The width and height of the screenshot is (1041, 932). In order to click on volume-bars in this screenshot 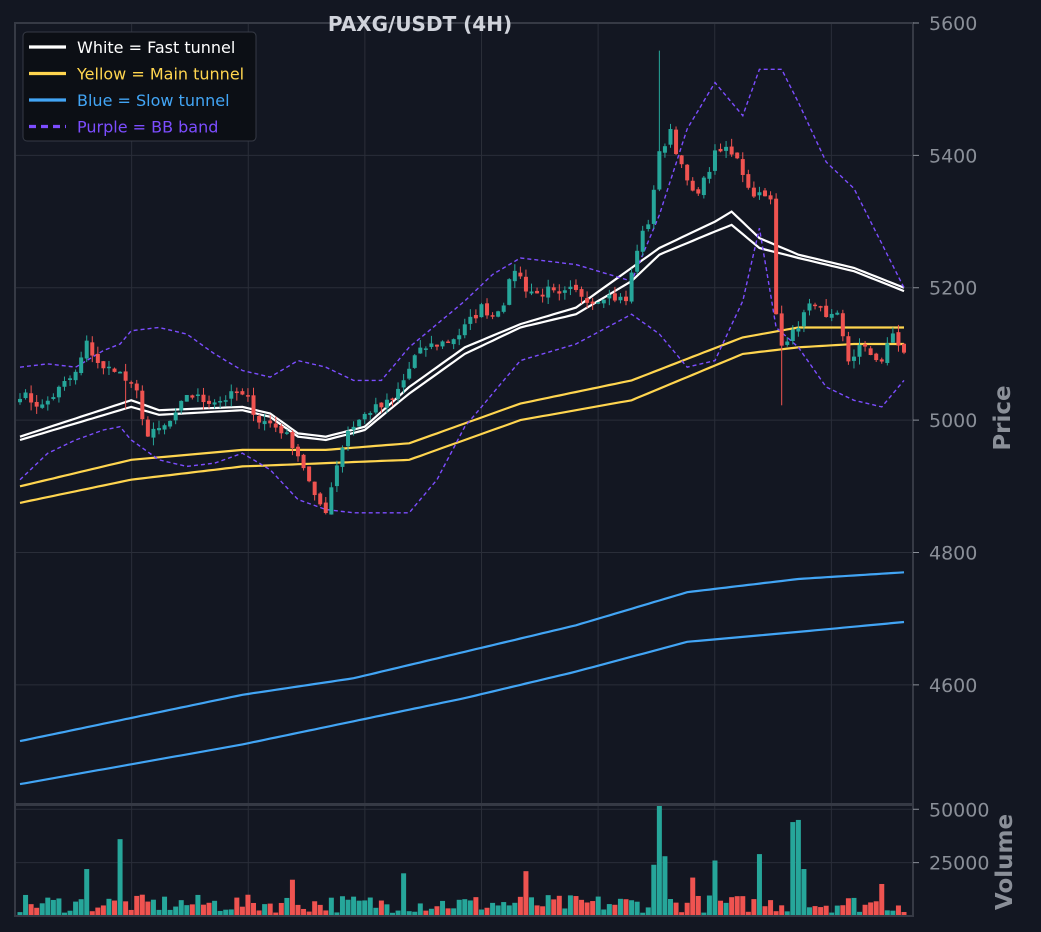, I will do `click(462, 860)`.